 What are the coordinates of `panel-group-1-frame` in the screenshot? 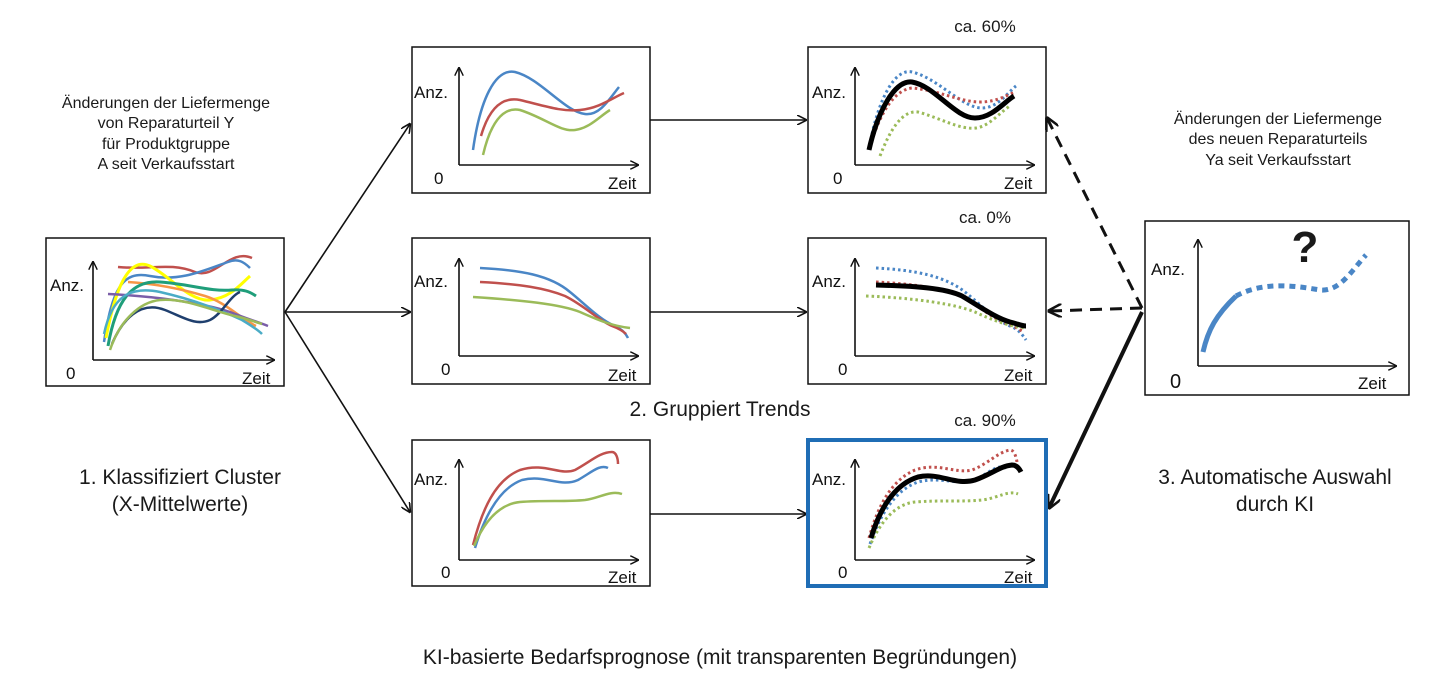 It's located at (531, 120).